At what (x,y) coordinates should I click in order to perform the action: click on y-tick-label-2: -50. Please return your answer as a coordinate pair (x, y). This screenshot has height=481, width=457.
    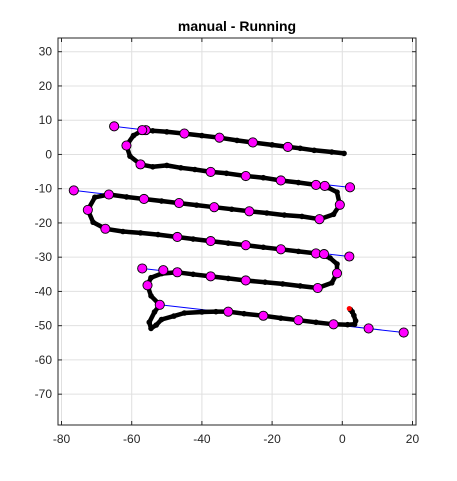
    Looking at the image, I should click on (44, 326).